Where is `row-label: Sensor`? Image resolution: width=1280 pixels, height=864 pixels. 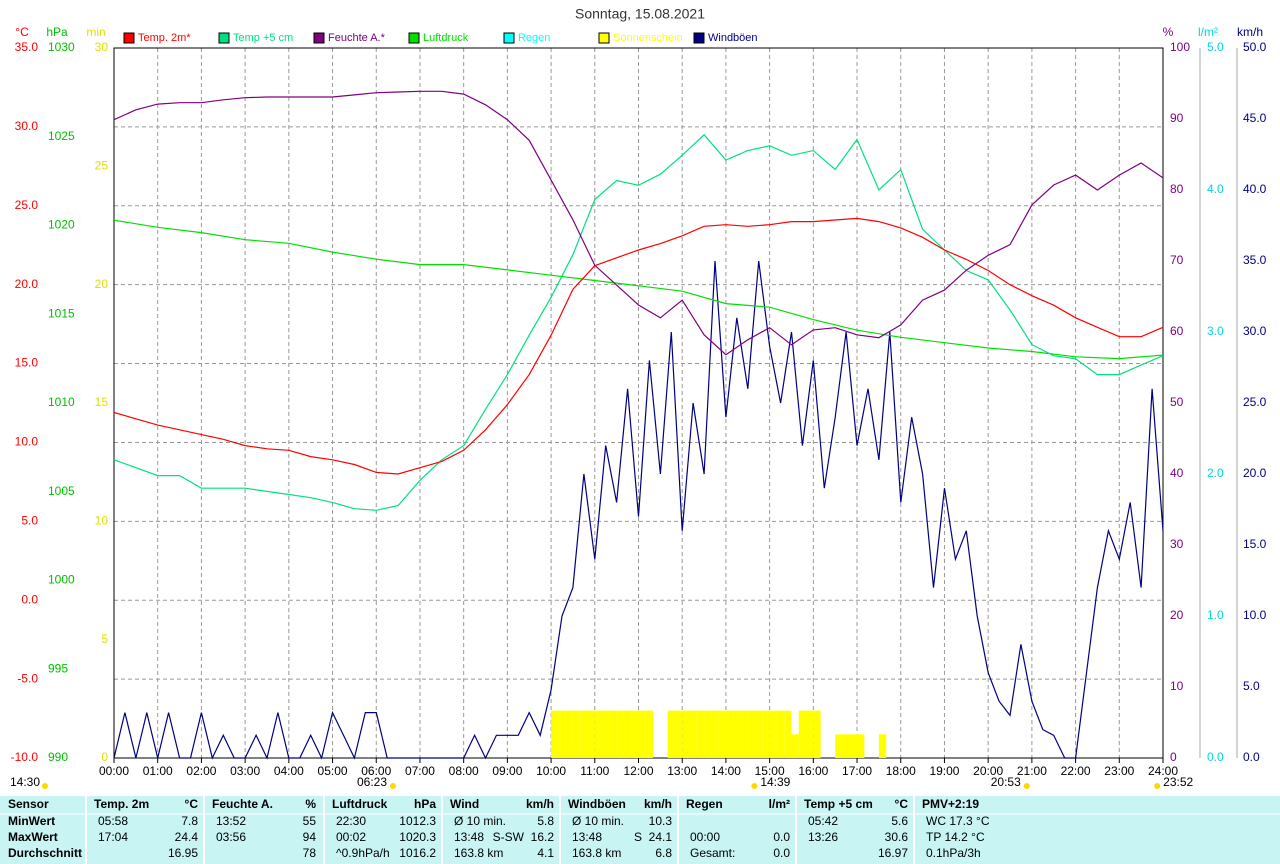 row-label: Sensor is located at coordinates (28, 804).